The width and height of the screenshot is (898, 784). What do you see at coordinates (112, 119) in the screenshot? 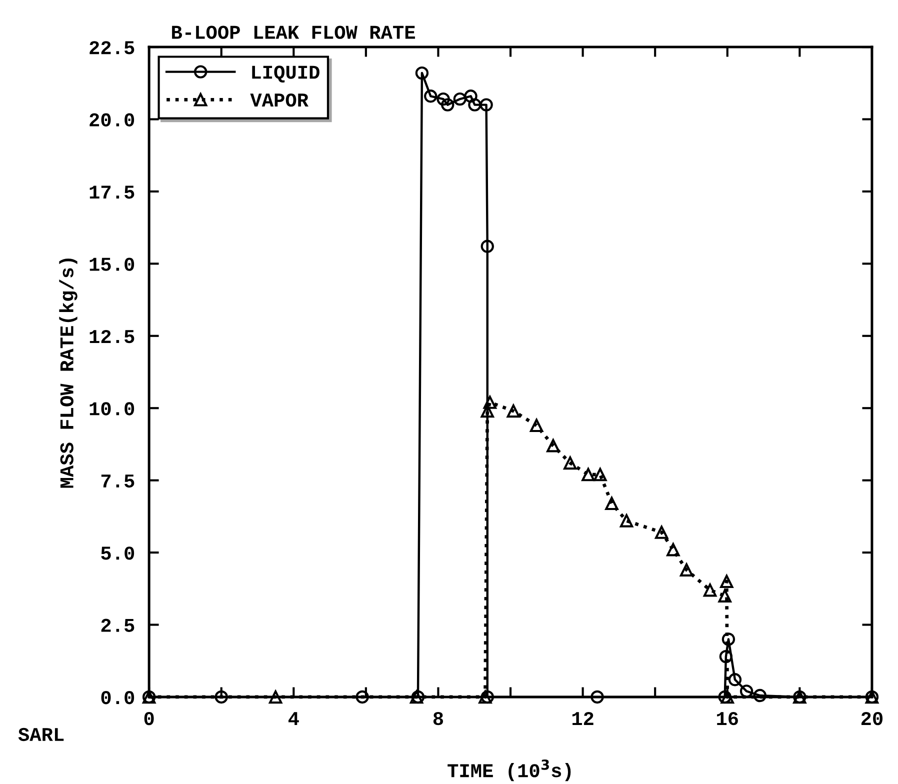
I see `y-tick-label: 20.0` at bounding box center [112, 119].